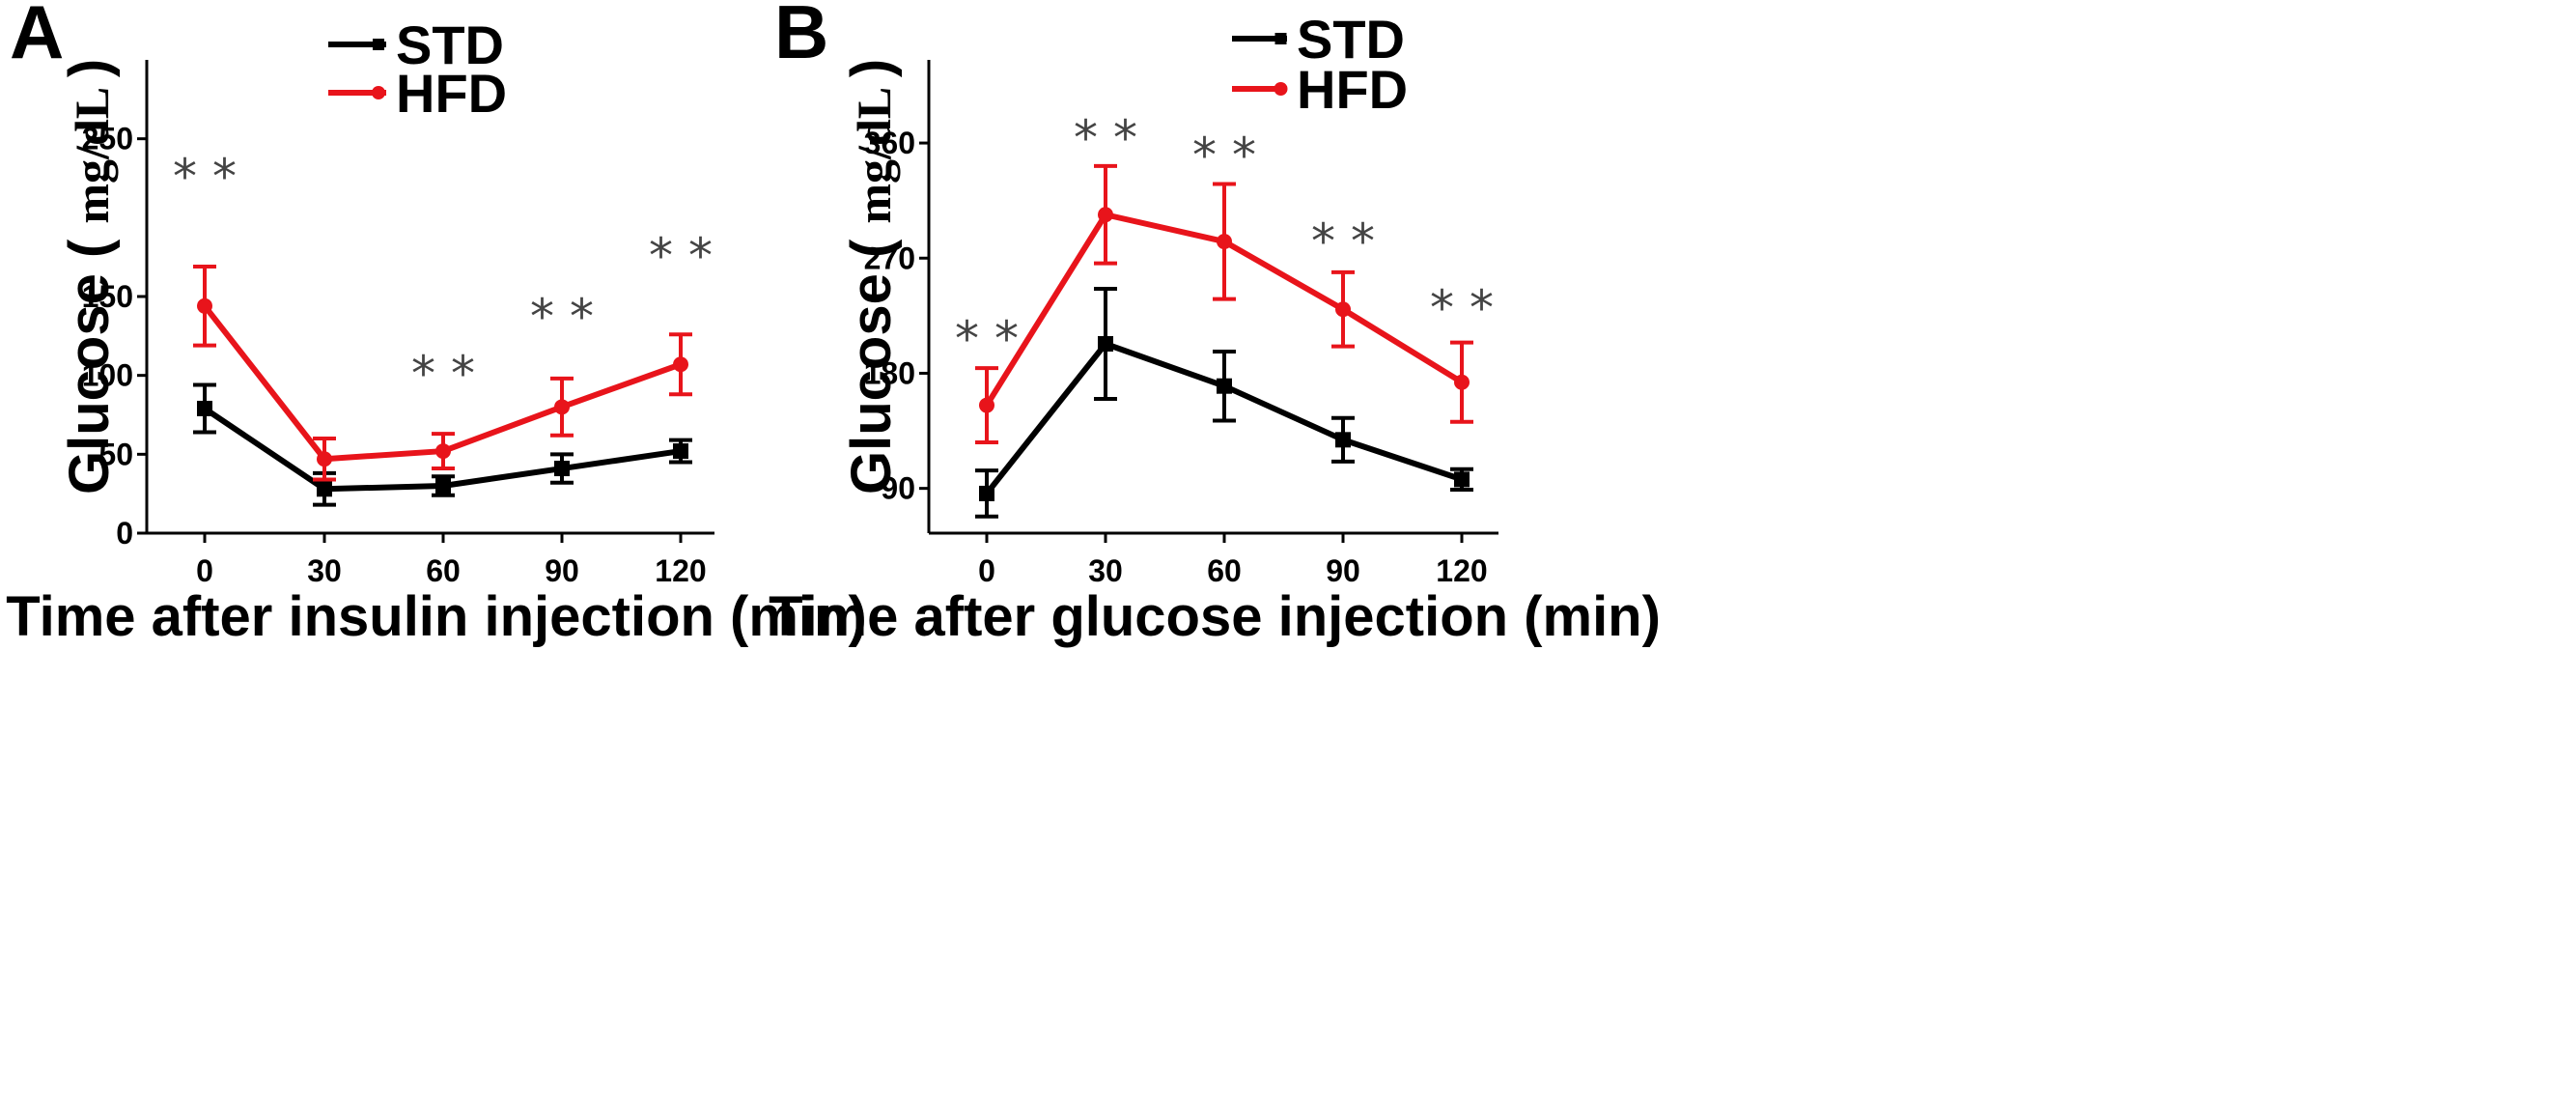  What do you see at coordinates (125, 533) in the screenshot?
I see `y-tick-label: 0` at bounding box center [125, 533].